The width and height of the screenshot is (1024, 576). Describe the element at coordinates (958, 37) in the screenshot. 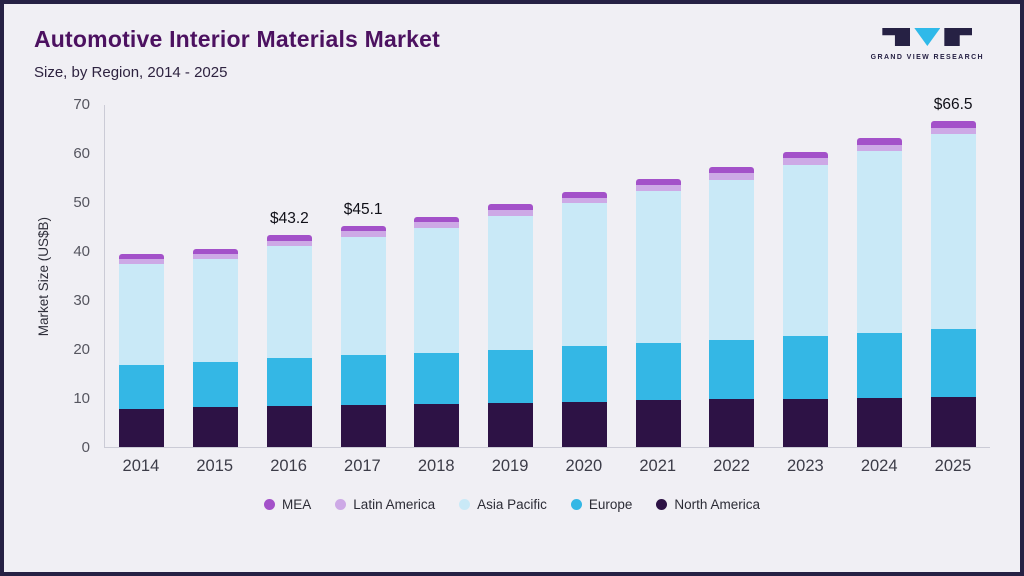

I see `logo-shape-right` at that location.